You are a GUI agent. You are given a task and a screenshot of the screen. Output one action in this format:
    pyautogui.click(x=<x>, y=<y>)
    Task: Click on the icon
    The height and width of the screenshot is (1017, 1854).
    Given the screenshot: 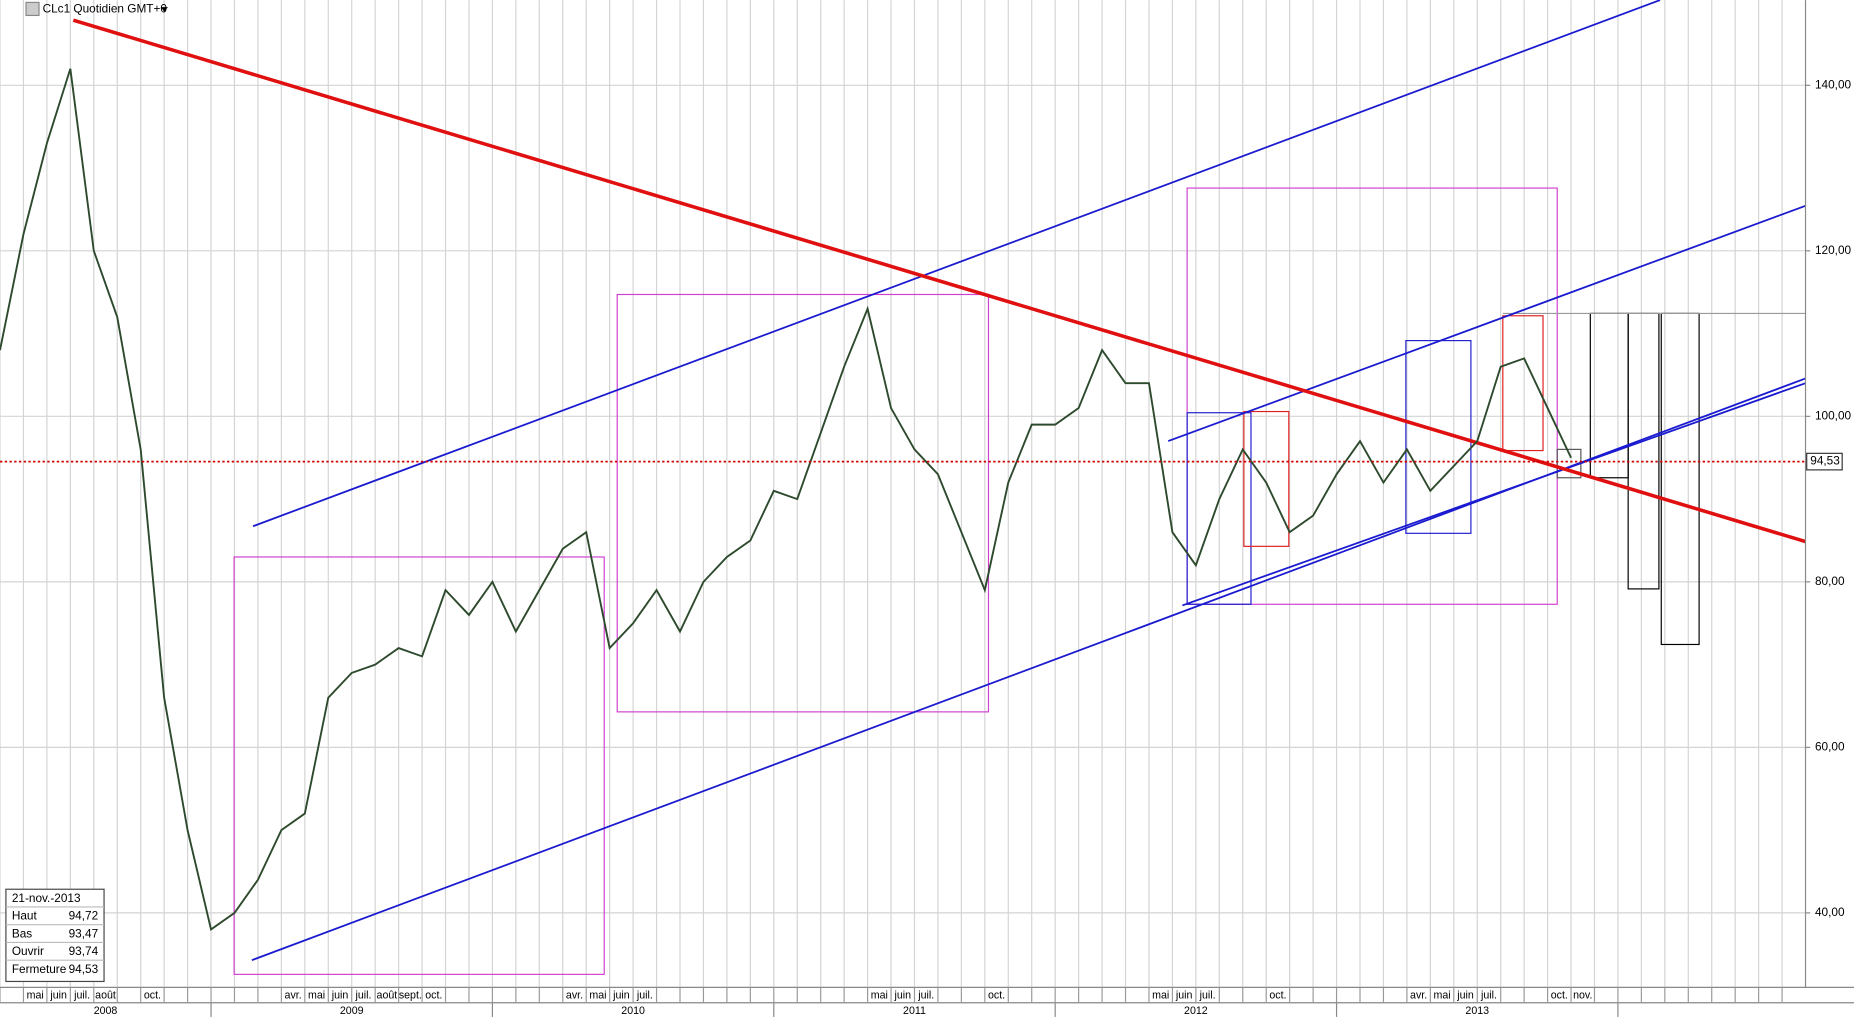 What is the action you would take?
    pyautogui.click(x=32, y=9)
    